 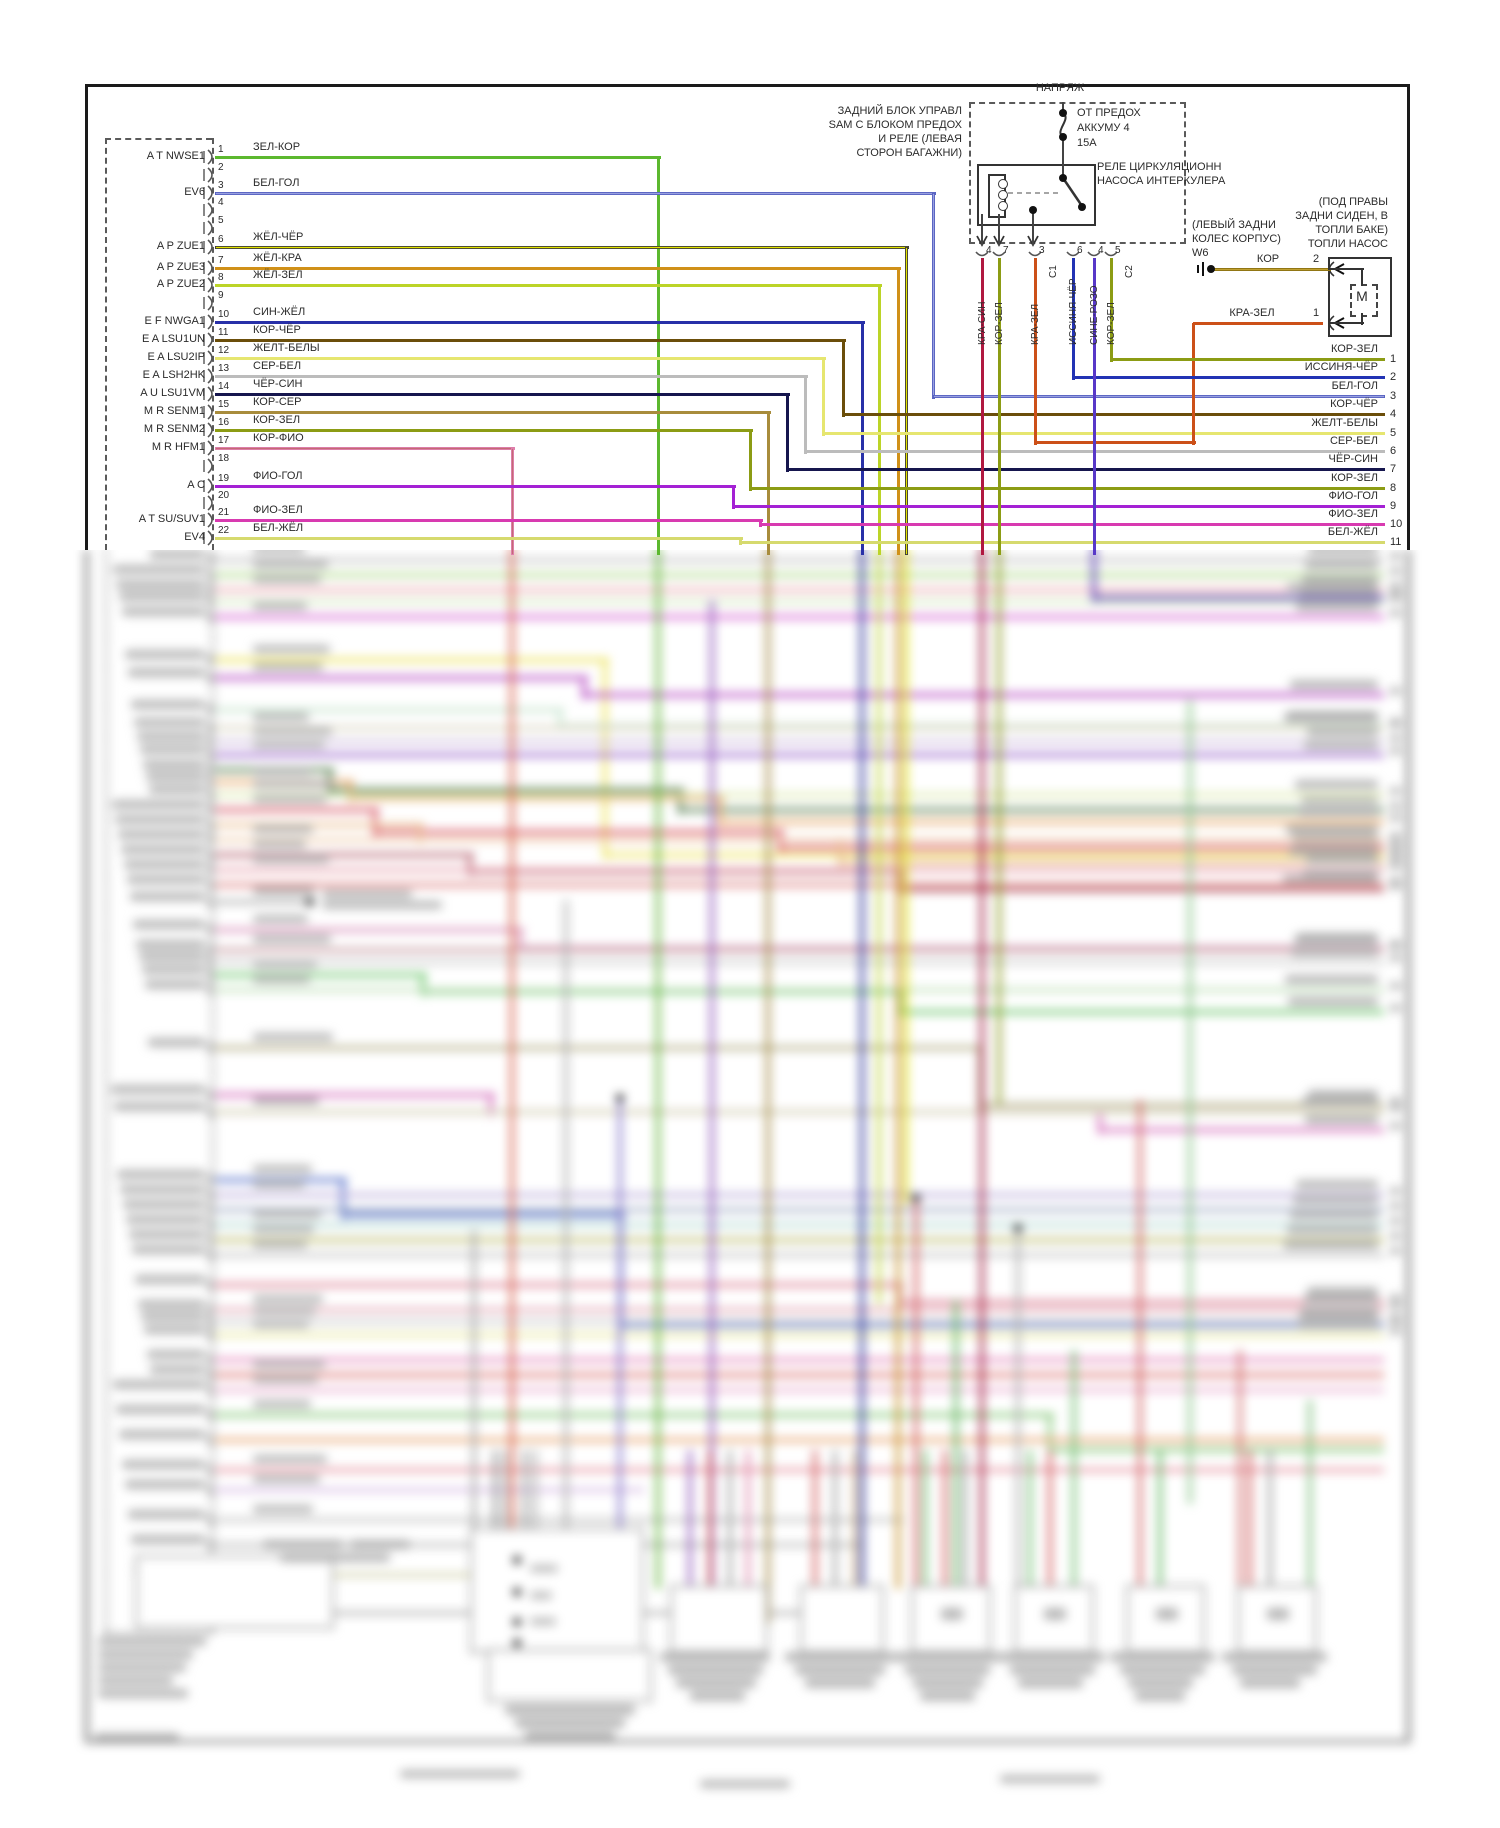 What do you see at coordinates (982, 323) in the screenshot?
I see `sam-pin-wire-label: КРА-СИН` at bounding box center [982, 323].